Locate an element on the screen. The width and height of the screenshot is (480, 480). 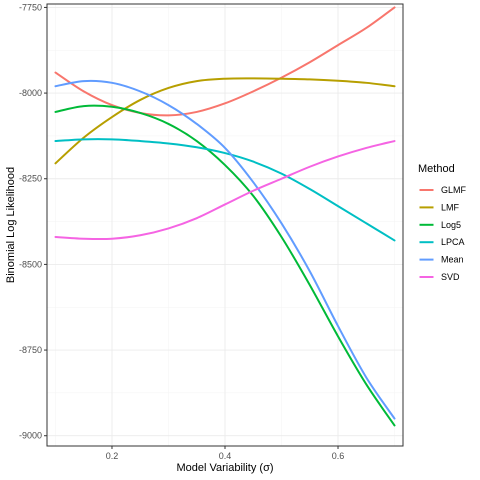
y-tick-label: -8250 is located at coordinates (30, 179).